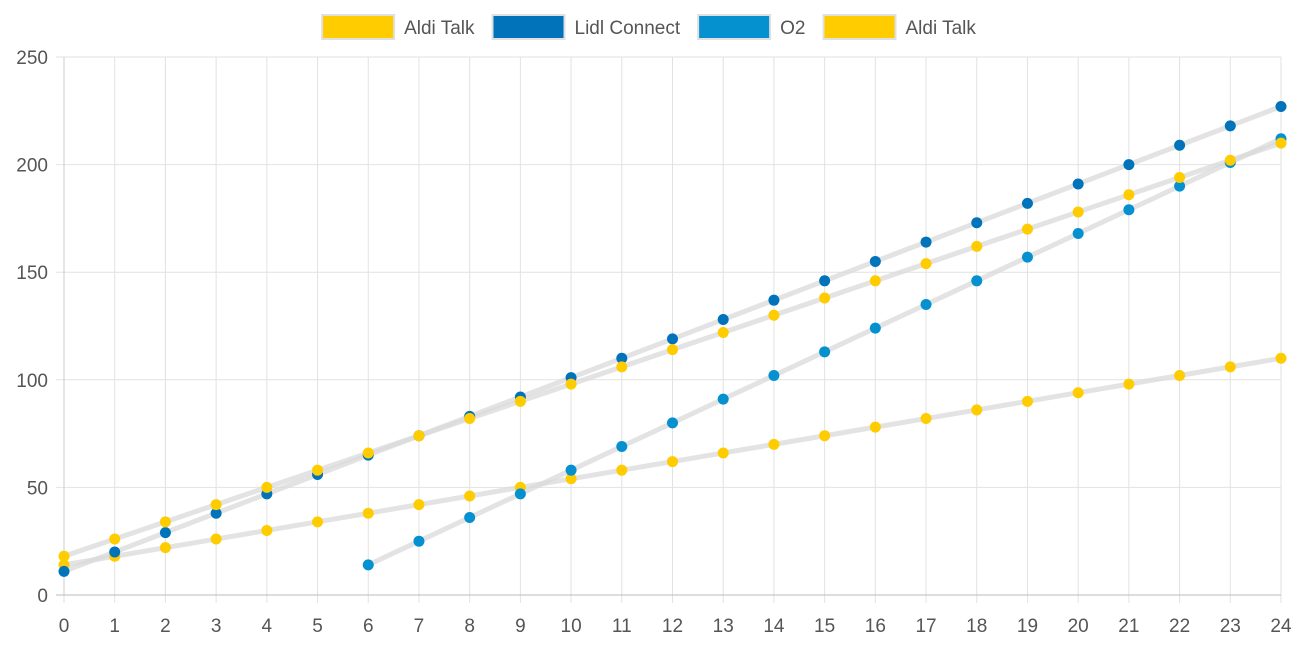  Describe the element at coordinates (419, 626) in the screenshot. I see `x-tick-label: 7` at that location.